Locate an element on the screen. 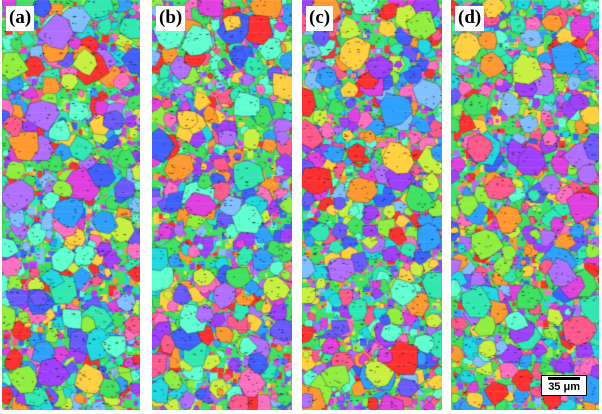  panel-label-d: (d) is located at coordinates (470, 18).